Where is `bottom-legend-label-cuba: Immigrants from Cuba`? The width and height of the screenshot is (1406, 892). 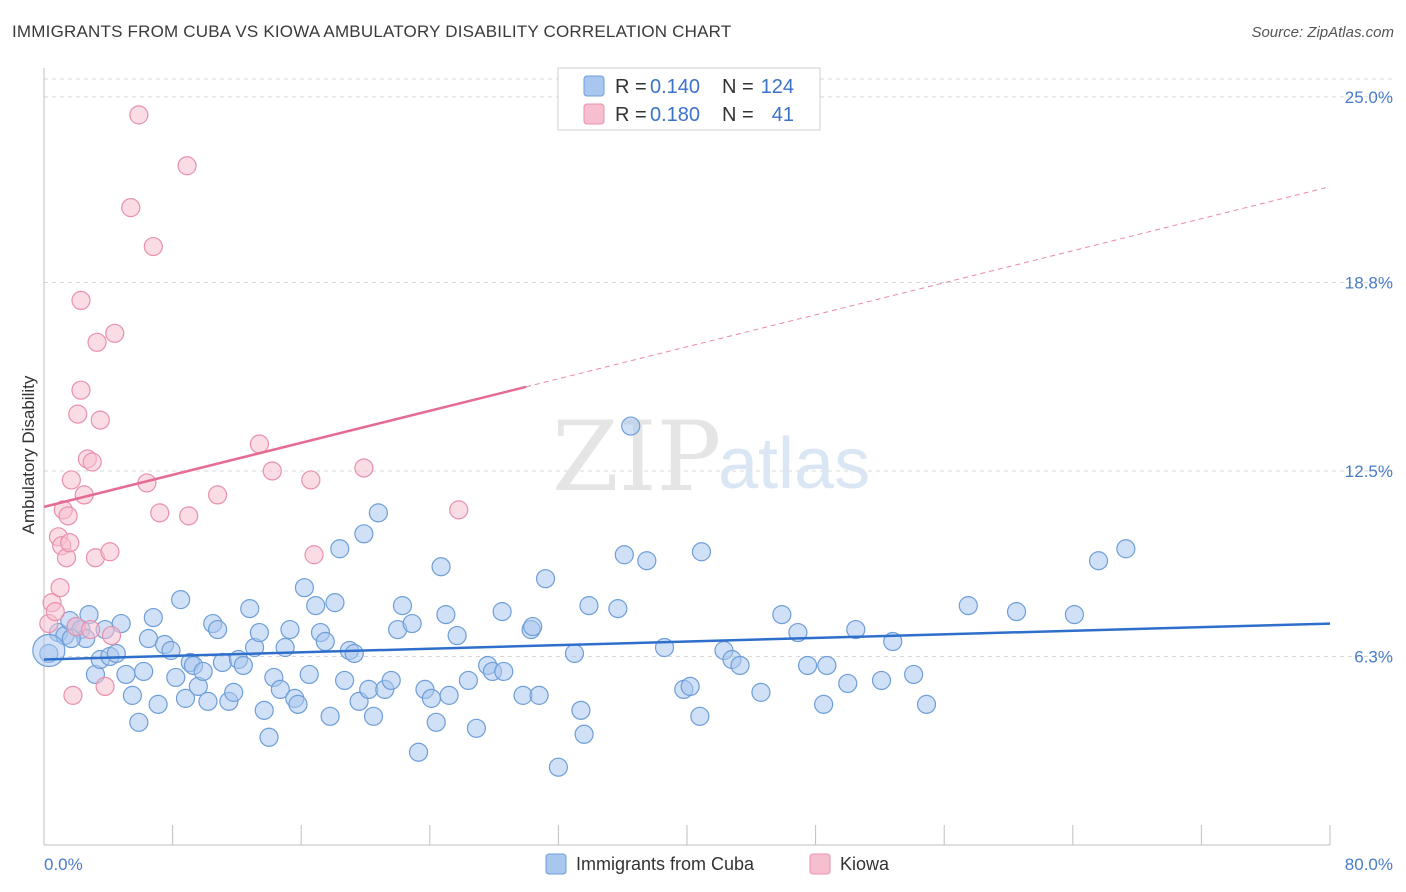
bottom-legend-label-cuba: Immigrants from Cuba is located at coordinates (665, 864).